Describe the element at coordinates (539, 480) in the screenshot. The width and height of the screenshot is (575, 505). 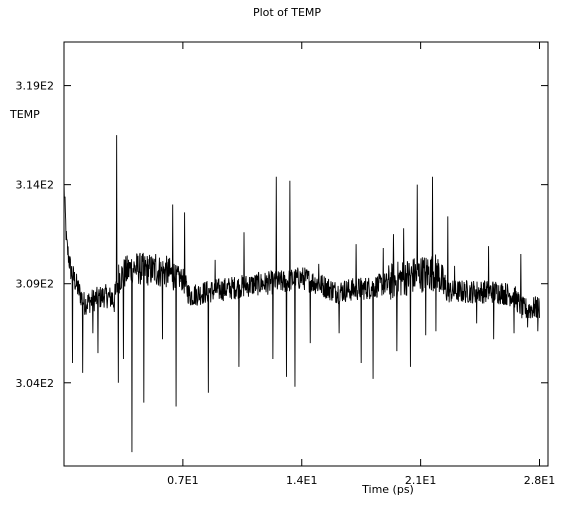
I see `x-tick-label: 2.8E1` at that location.